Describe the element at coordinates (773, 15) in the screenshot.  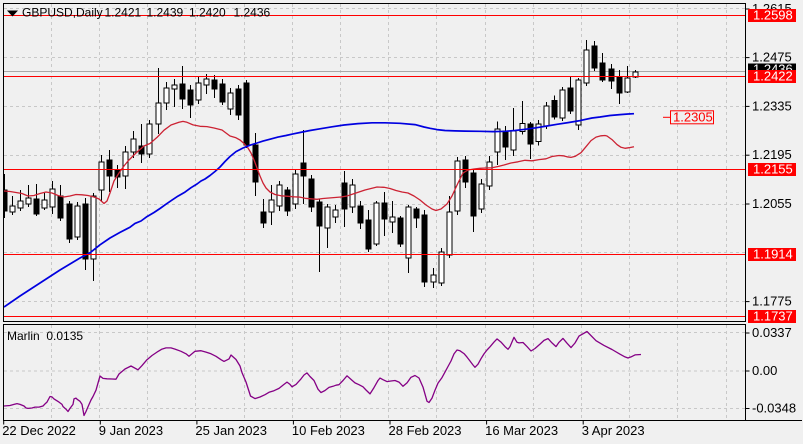
I see `svg-text: 1.2598` at that location.